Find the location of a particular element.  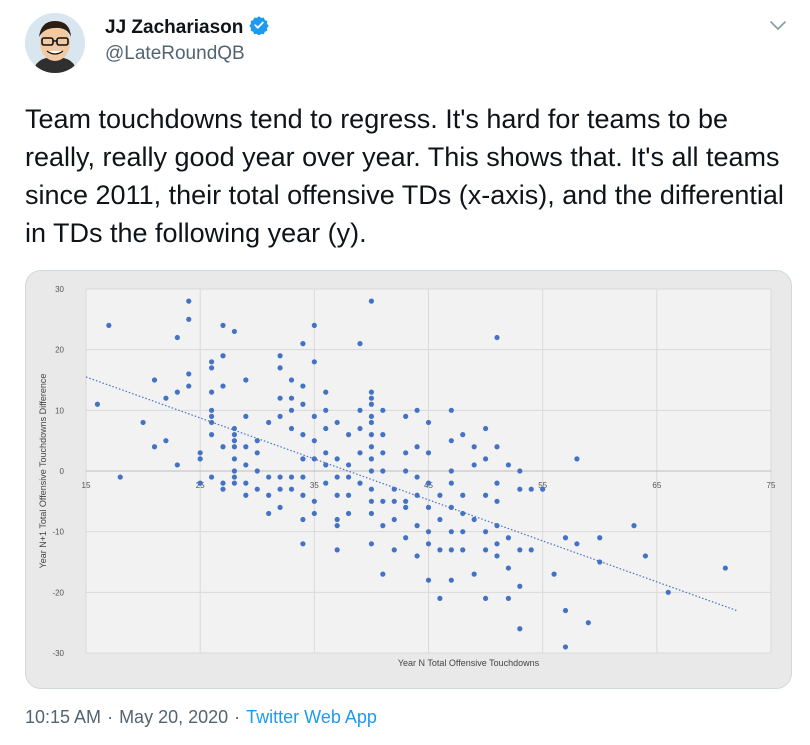

chevron-down-icon is located at coordinates (778, 26).